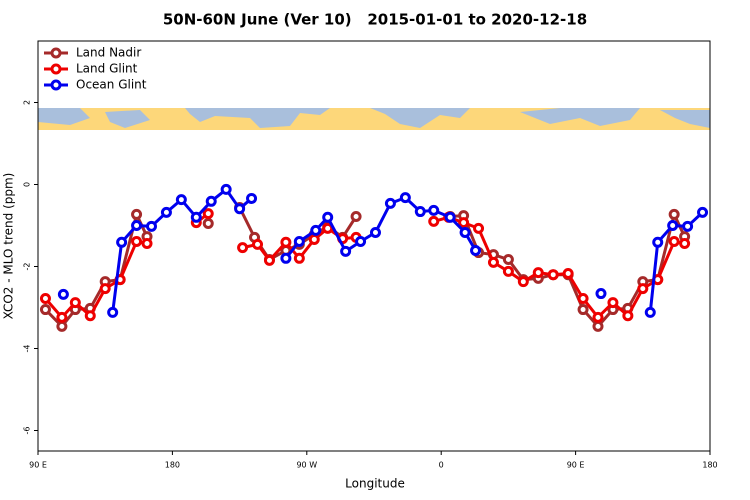 The height and width of the screenshot is (500, 750). What do you see at coordinates (306, 465) in the screenshot?
I see `x-tick-label: 90 W` at bounding box center [306, 465].